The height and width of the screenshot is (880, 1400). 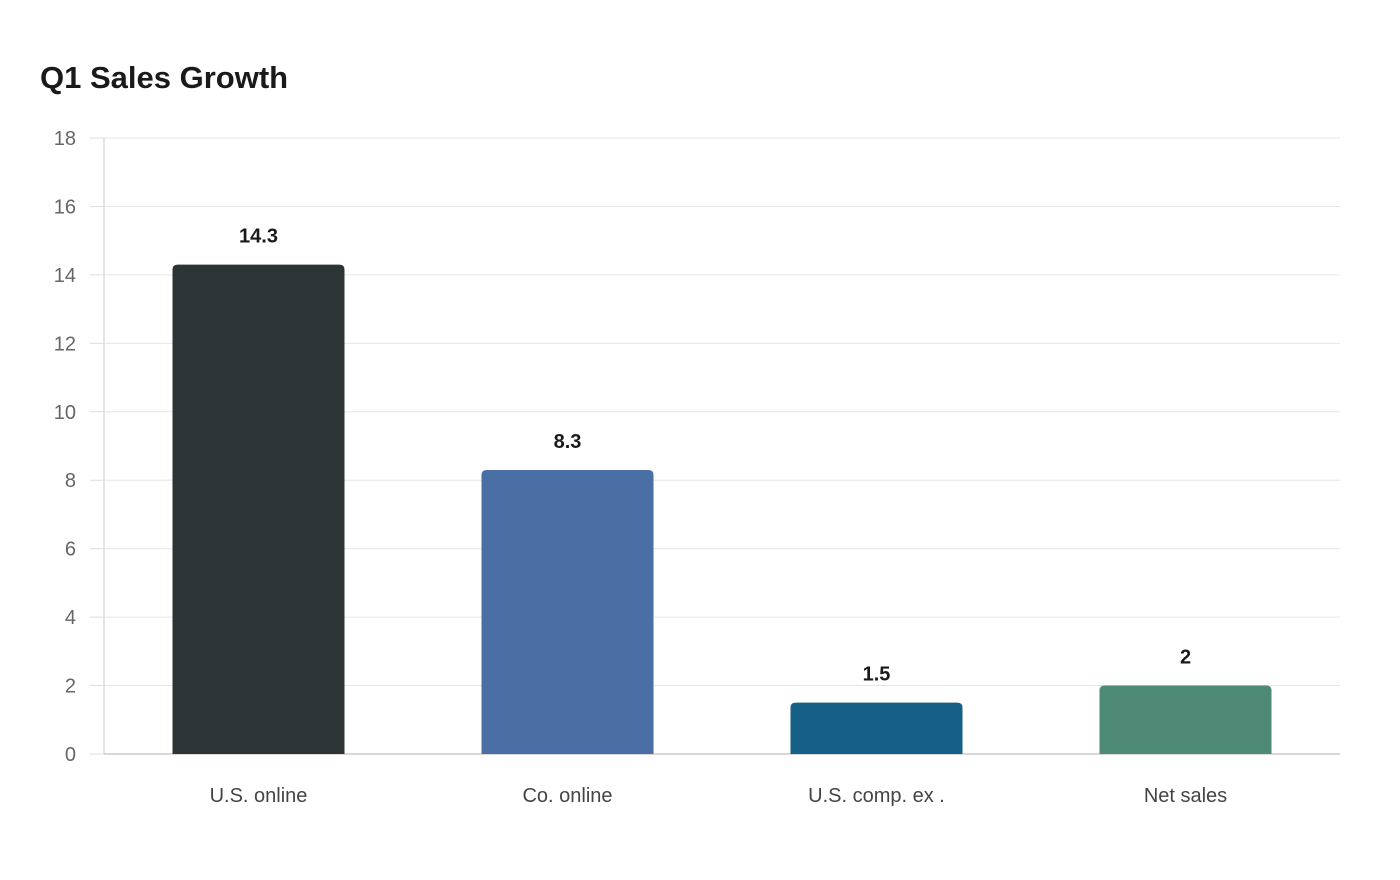 I want to click on y-tick-label: 10, so click(x=65, y=413).